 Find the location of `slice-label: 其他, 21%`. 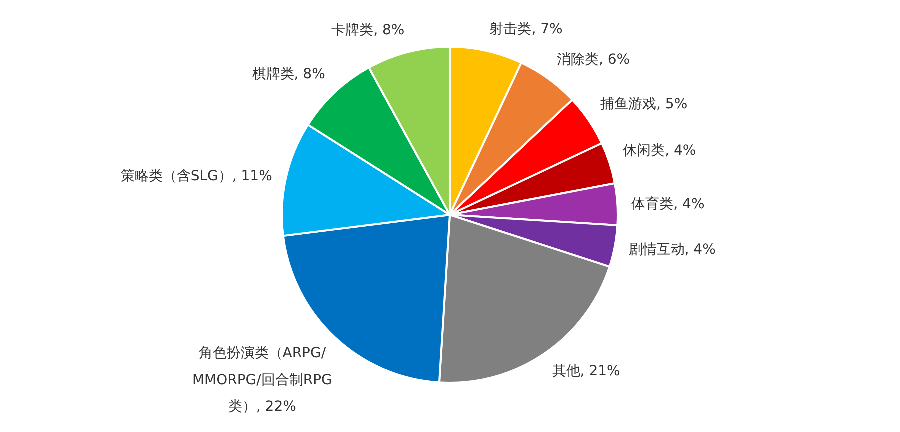

slice-label: 其他, 21% is located at coordinates (586, 372).